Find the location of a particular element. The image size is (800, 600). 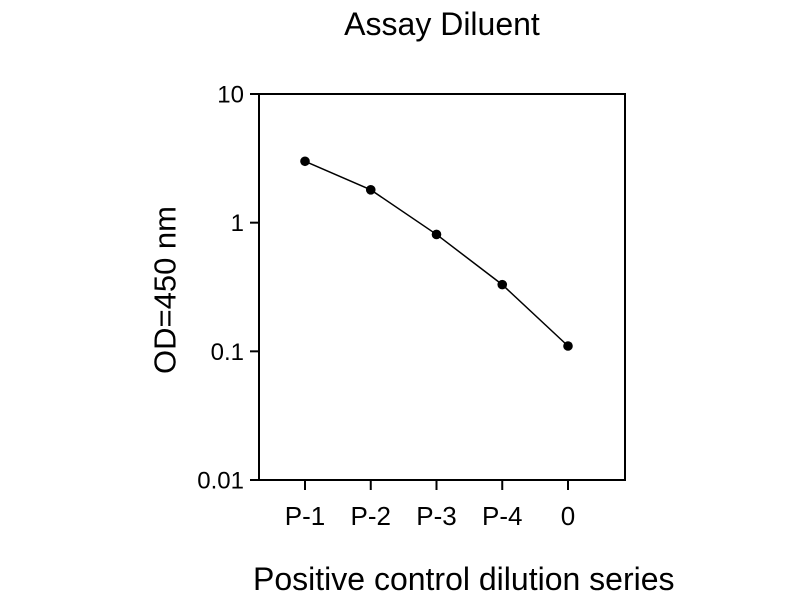

x-tick-label: P-1 is located at coordinates (305, 516).